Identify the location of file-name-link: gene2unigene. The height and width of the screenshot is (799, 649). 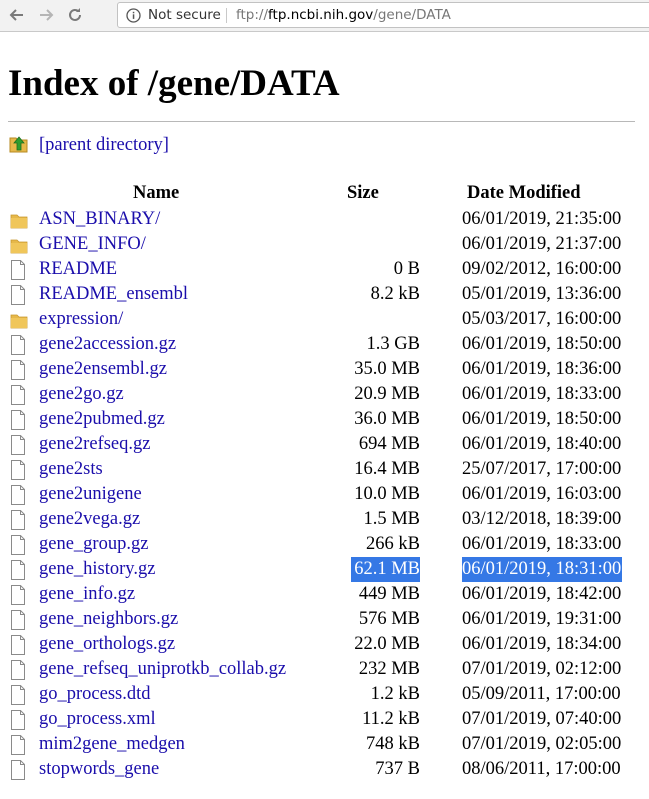
(90, 494).